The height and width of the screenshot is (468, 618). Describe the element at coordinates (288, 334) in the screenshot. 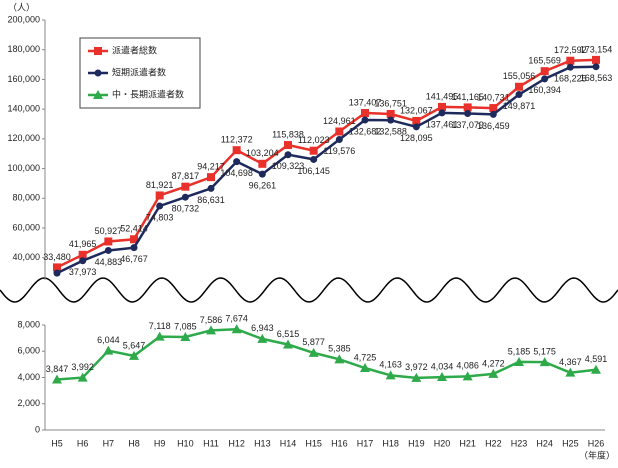

I see `data-label: 6,515` at that location.